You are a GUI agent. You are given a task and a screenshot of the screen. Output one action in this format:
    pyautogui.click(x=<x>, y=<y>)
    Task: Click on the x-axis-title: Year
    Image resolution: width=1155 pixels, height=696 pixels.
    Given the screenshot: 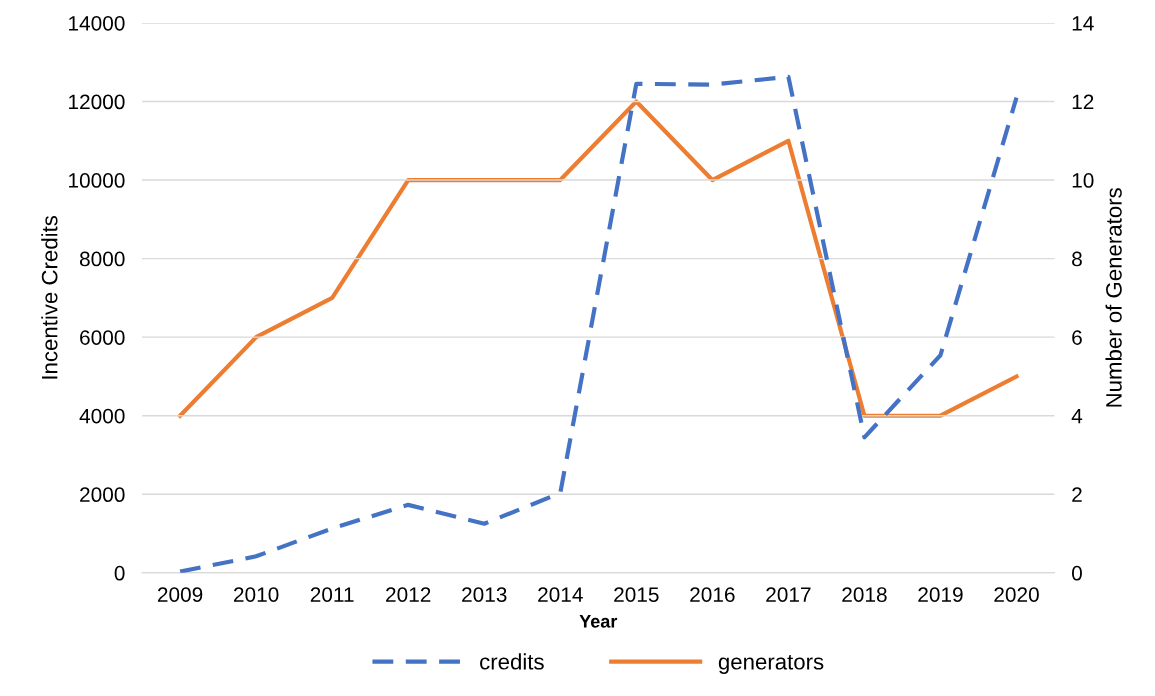 What is the action you would take?
    pyautogui.click(x=598, y=621)
    